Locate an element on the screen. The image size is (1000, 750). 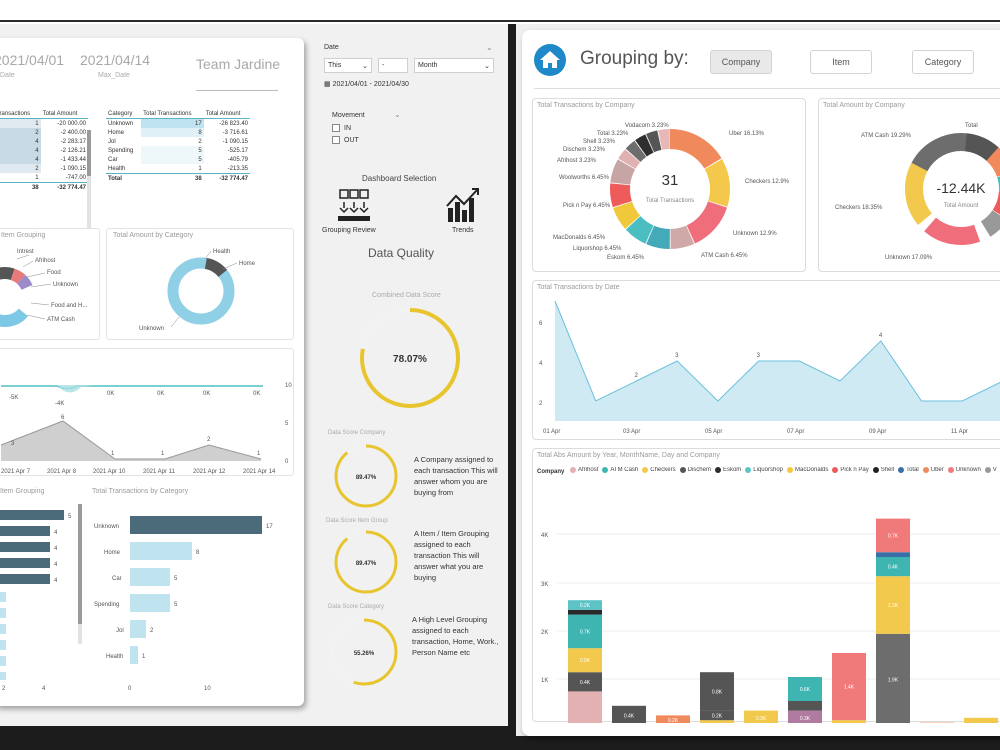
grouping-review-icon is located at coordinates (354, 206).